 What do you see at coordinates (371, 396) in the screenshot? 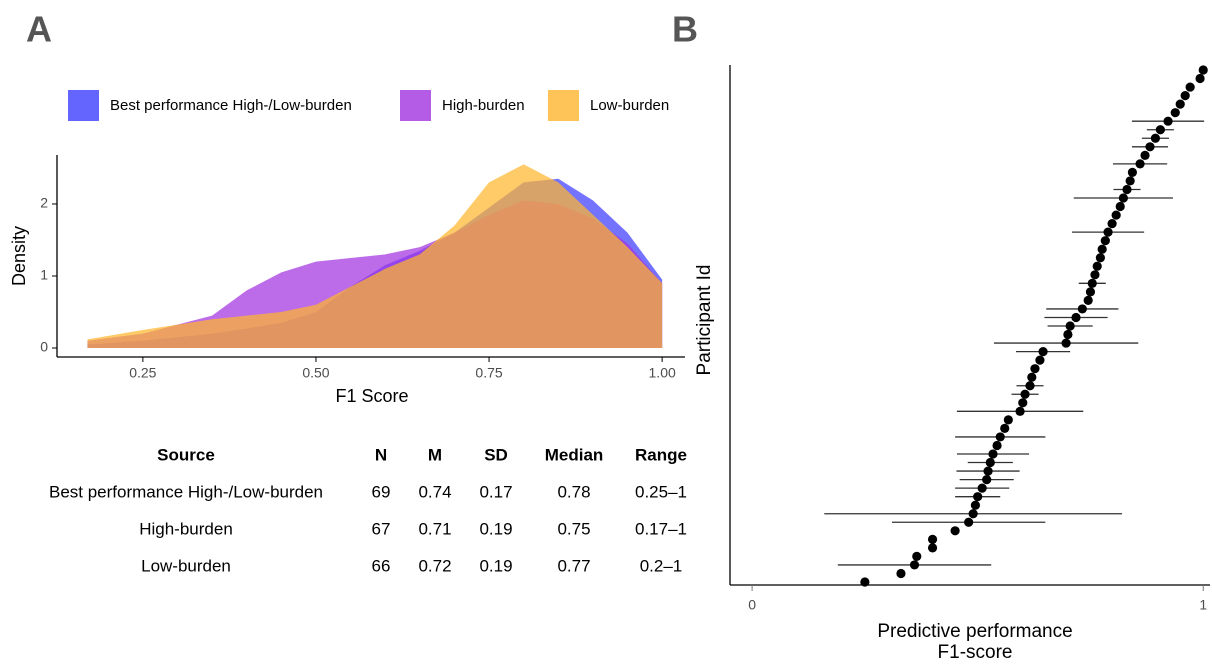
I see `x-axis-title: F1 Score` at bounding box center [371, 396].